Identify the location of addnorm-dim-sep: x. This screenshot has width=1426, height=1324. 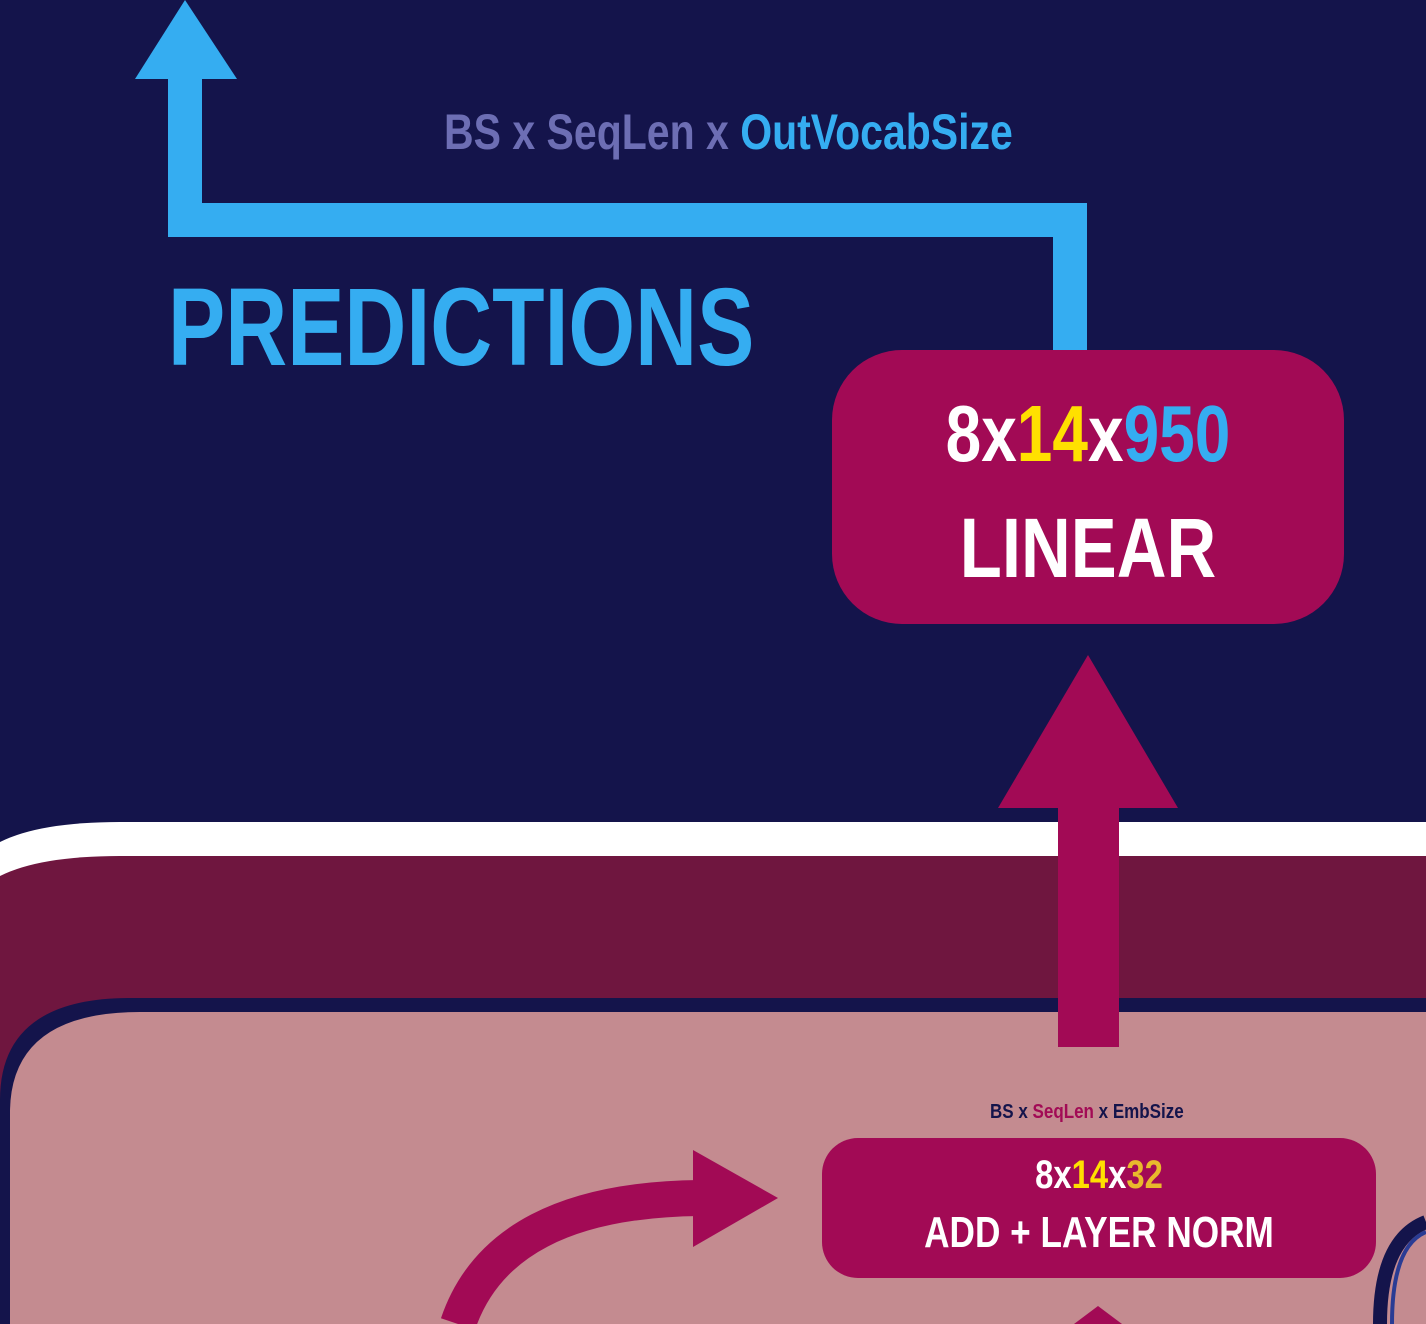
(1117, 1175).